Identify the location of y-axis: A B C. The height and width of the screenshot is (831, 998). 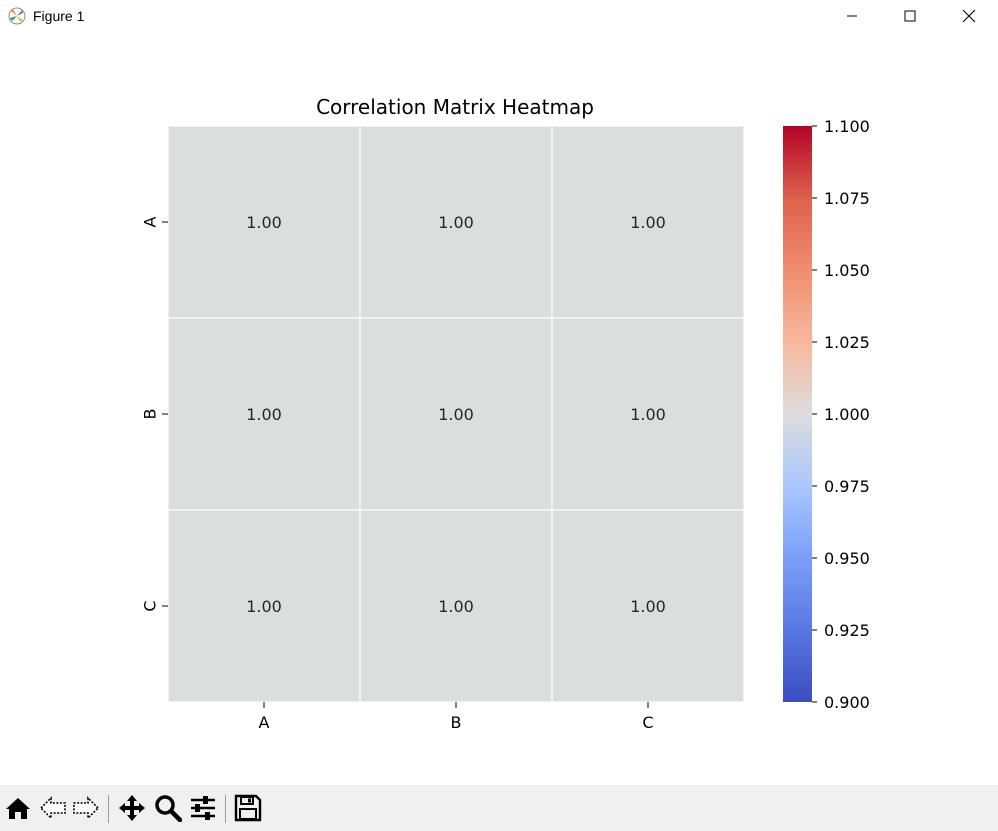
(154, 414).